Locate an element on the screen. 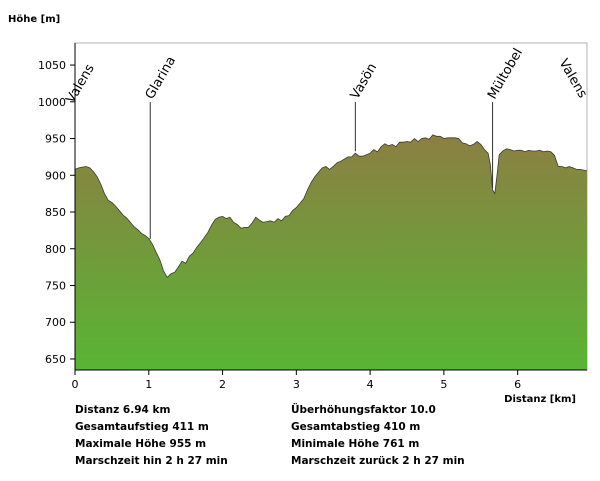 The width and height of the screenshot is (600, 481). x-tick-label: 1 is located at coordinates (148, 384).